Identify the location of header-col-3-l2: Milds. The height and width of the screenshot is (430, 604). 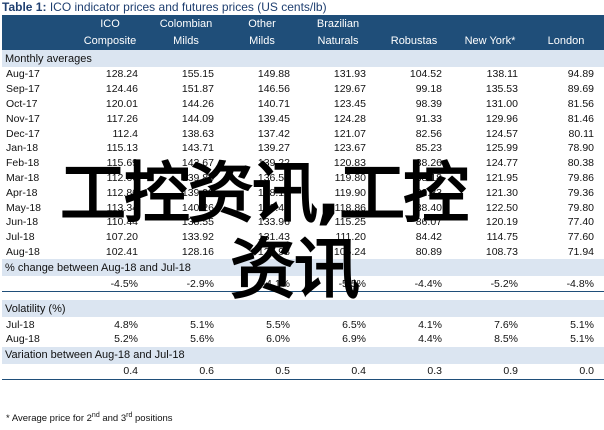
(262, 41).